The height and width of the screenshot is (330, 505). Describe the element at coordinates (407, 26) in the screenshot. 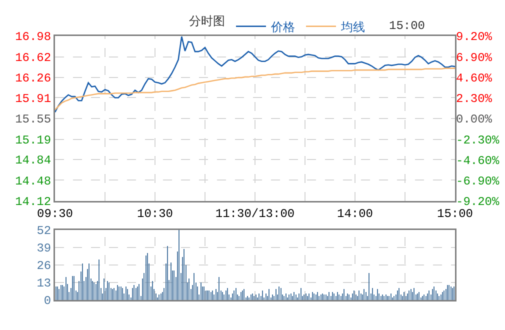

I see `text: 15:00` at that location.